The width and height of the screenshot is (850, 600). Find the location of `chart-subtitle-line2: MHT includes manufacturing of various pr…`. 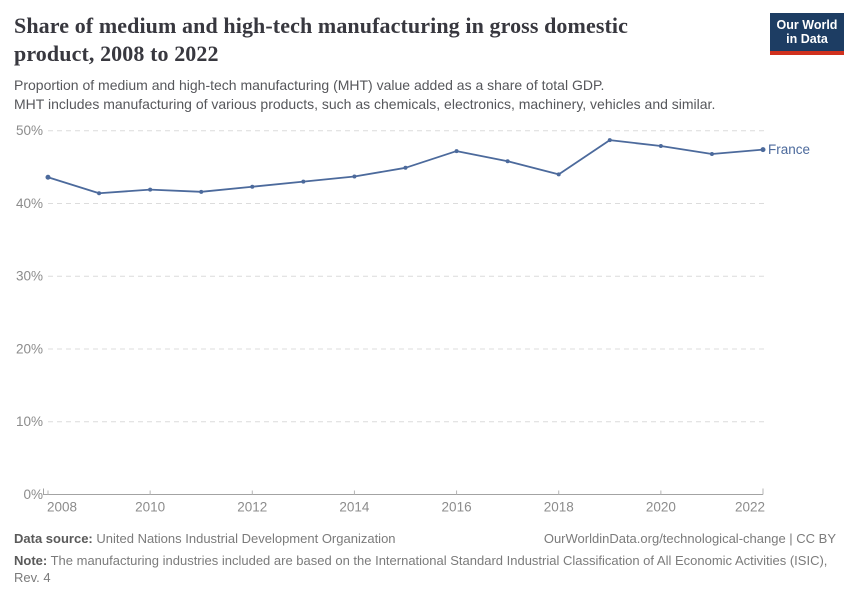

chart-subtitle-line2: MHT includes manufacturing of various pr… is located at coordinates (365, 104).